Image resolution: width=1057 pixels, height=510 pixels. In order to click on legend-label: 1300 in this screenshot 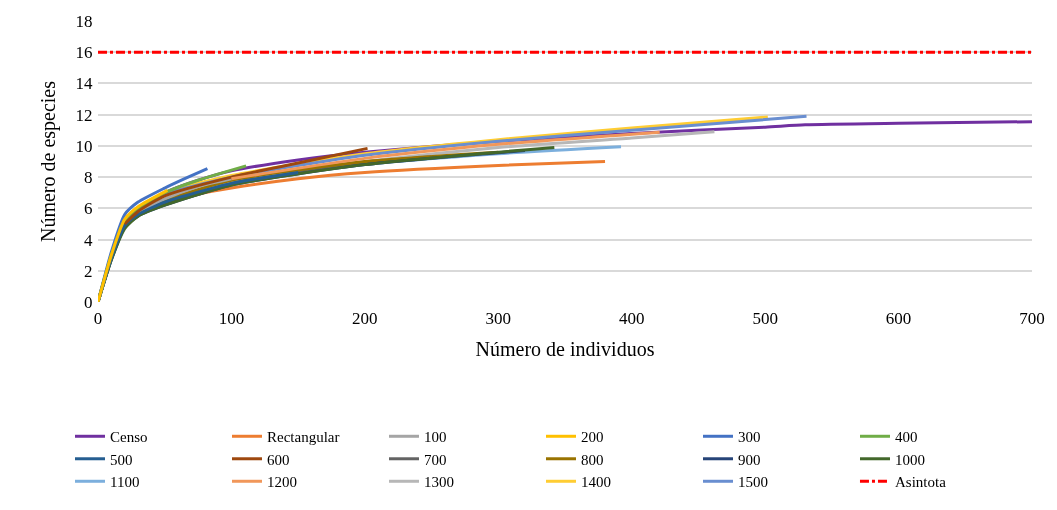, I will do `click(438, 482)`.